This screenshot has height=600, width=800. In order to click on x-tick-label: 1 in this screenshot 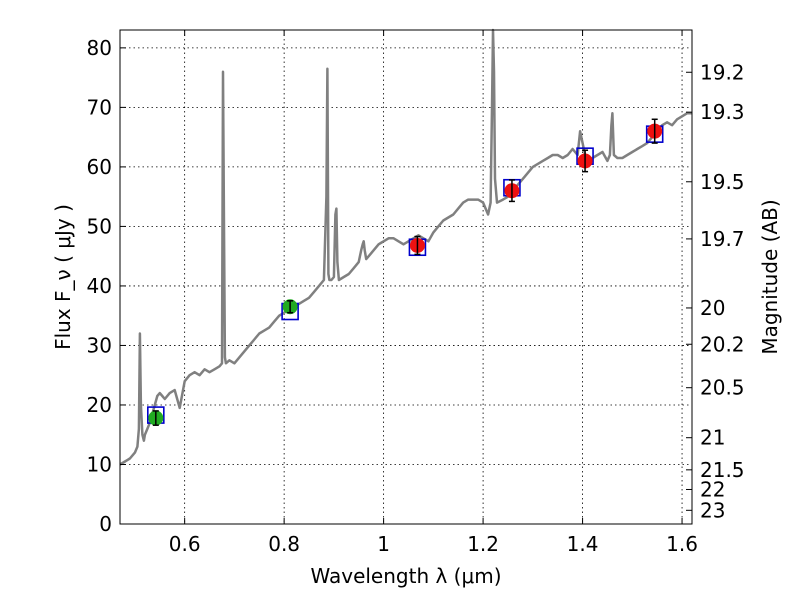, I will do `click(383, 544)`.